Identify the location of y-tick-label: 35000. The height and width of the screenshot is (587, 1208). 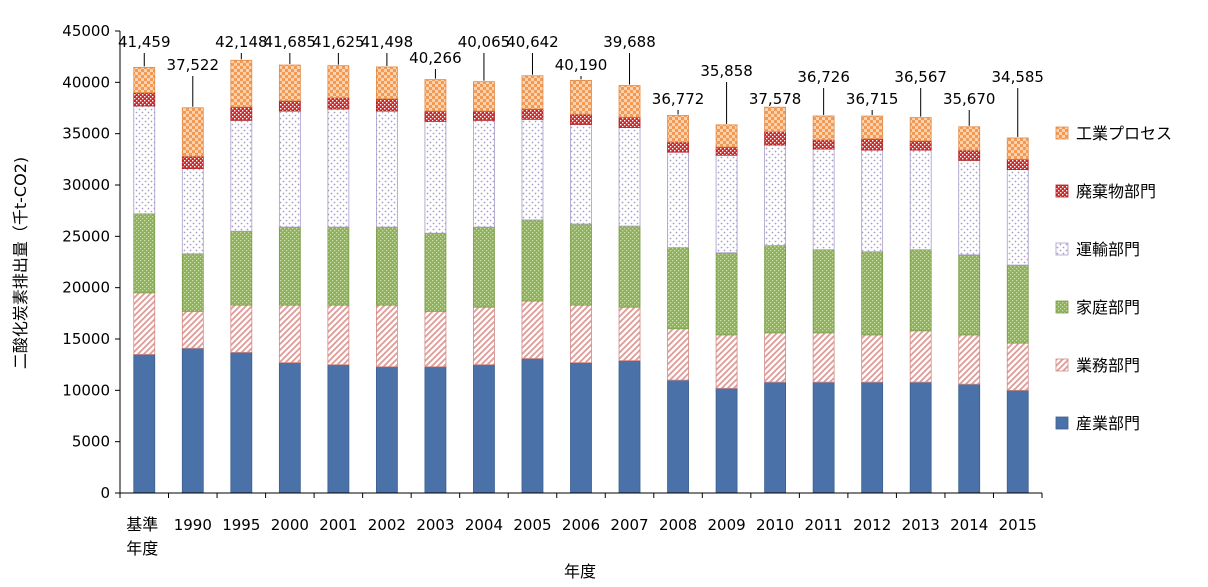
(86, 134).